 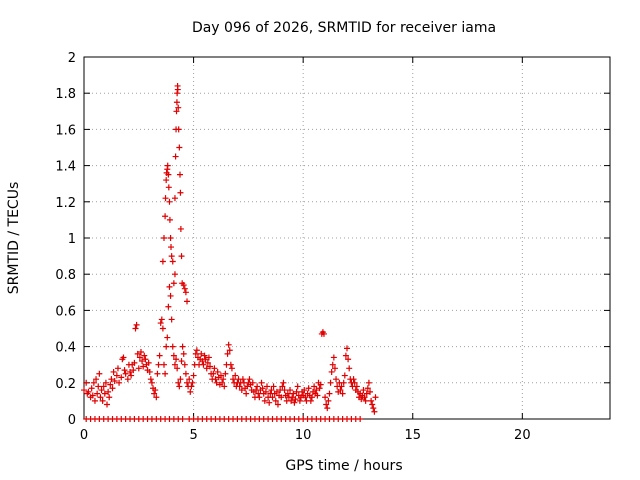 I want to click on y-tick-label: 0, so click(x=72, y=420).